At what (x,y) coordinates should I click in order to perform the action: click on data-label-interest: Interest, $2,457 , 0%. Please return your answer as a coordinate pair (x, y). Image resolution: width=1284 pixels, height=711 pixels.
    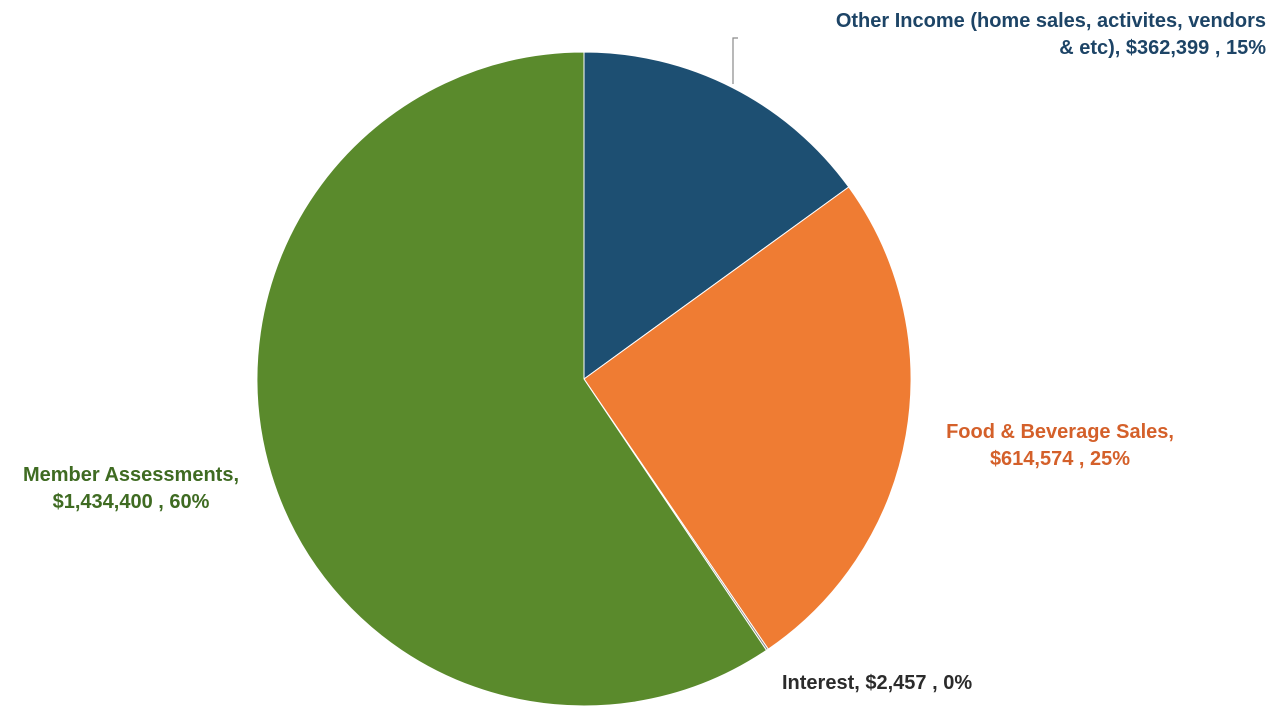
    Looking at the image, I should click on (932, 683).